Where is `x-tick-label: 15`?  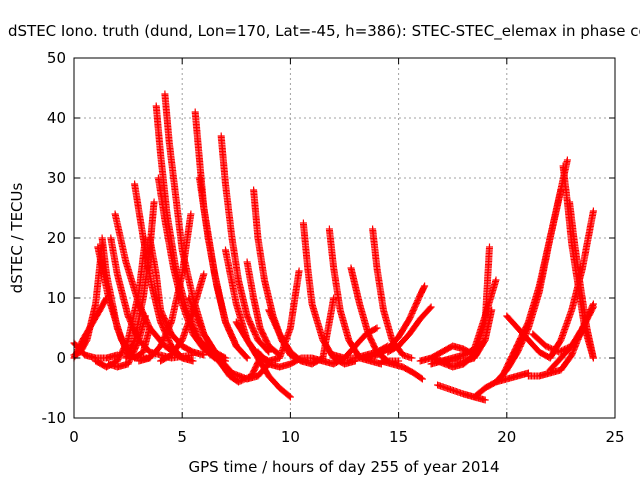
x-tick-label: 15 is located at coordinates (398, 437).